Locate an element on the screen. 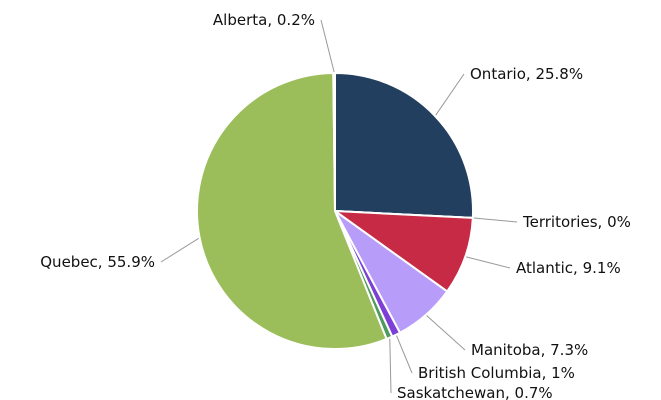 The height and width of the screenshot is (400, 661). slice-label: Territories0% is located at coordinates (577, 222).